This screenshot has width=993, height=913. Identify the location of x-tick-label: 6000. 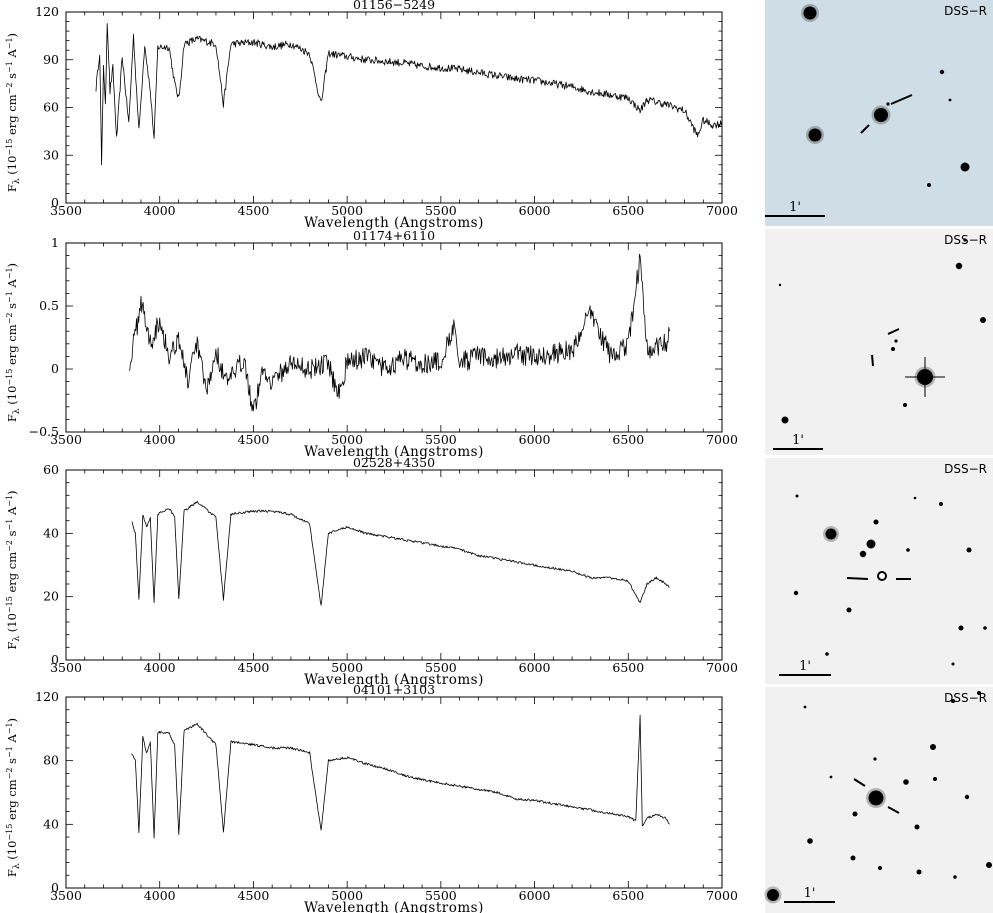
(535, 895).